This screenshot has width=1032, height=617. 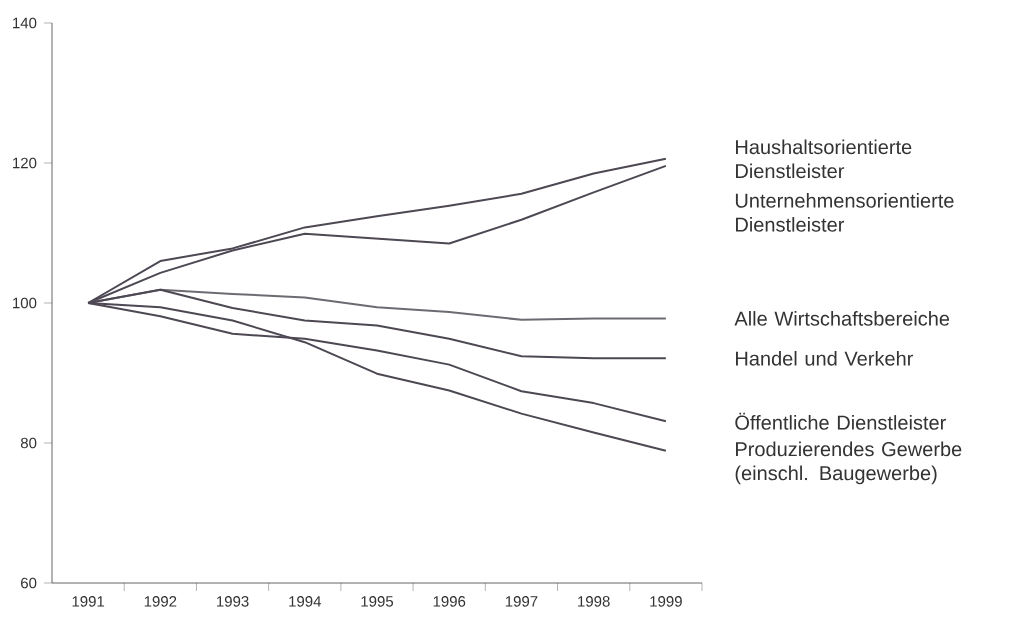 What do you see at coordinates (840, 421) in the screenshot?
I see `text: Öffentliche Dienstleister` at bounding box center [840, 421].